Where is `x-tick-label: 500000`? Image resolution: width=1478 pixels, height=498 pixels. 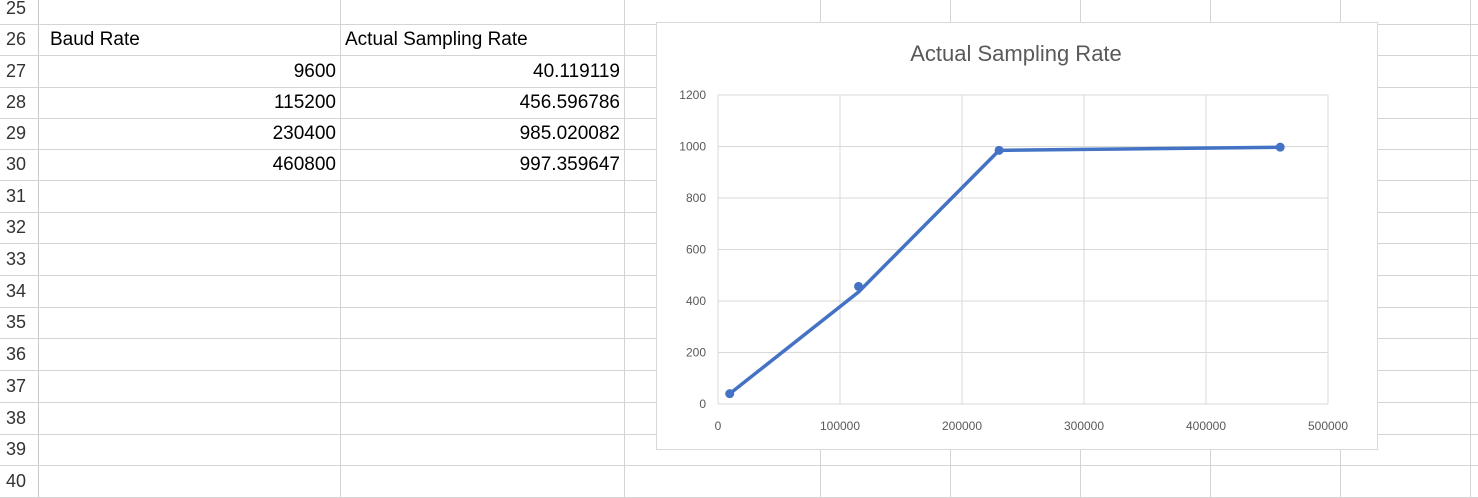 x-tick-label: 500000 is located at coordinates (1328, 426).